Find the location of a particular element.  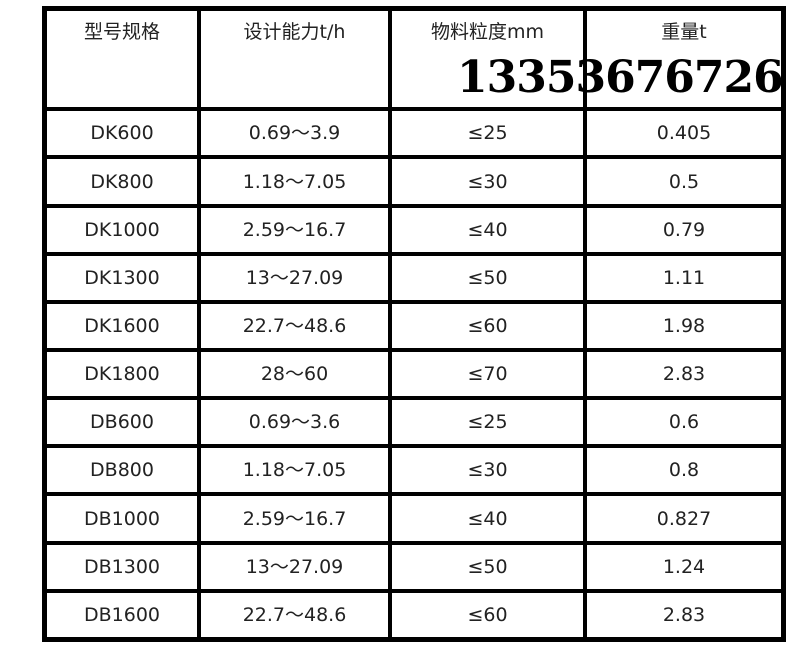

column-header: 重量t is located at coordinates (684, 59).